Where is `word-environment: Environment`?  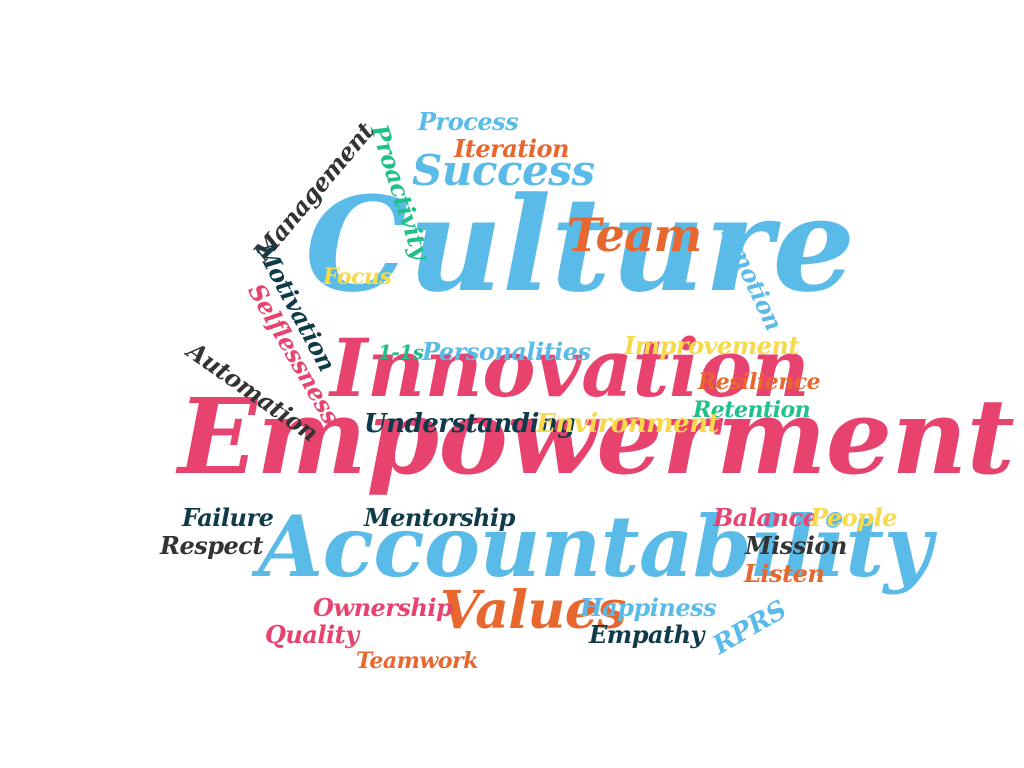 word-environment: Environment is located at coordinates (628, 424).